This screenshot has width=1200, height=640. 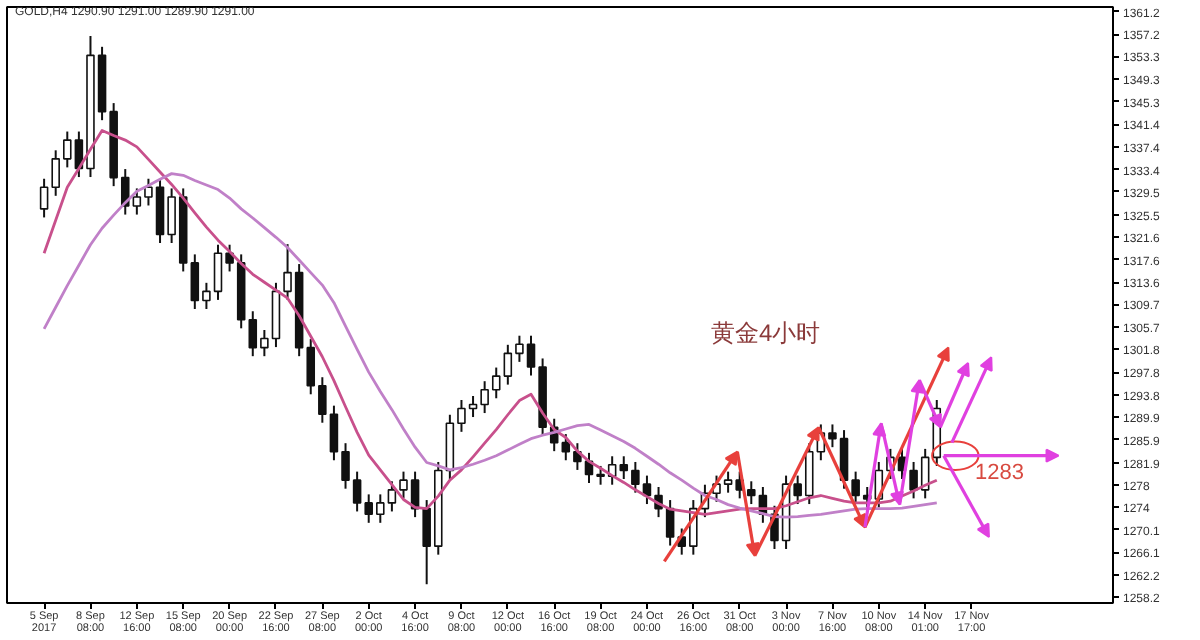 What do you see at coordinates (999, 473) in the screenshot?
I see `annotation: 1283` at bounding box center [999, 473].